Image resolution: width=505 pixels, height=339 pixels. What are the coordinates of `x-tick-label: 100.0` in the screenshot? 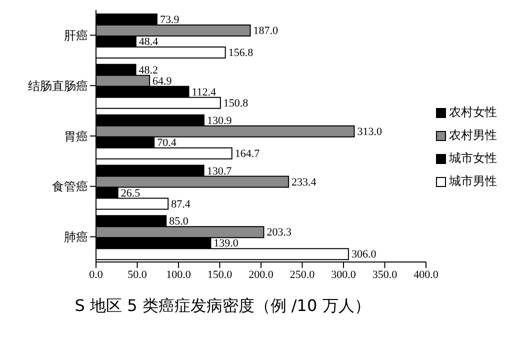 It's located at (179, 274).